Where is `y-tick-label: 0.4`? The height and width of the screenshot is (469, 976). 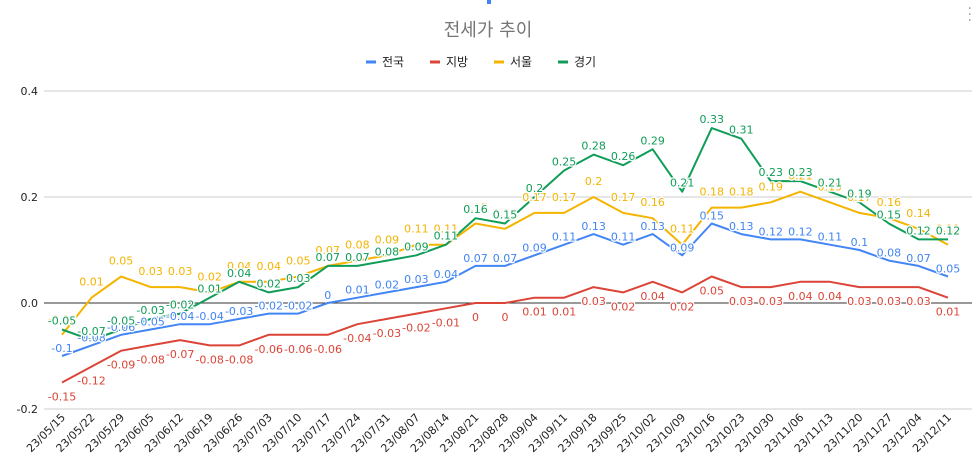
y-tick-label: 0.4 is located at coordinates (30, 91).